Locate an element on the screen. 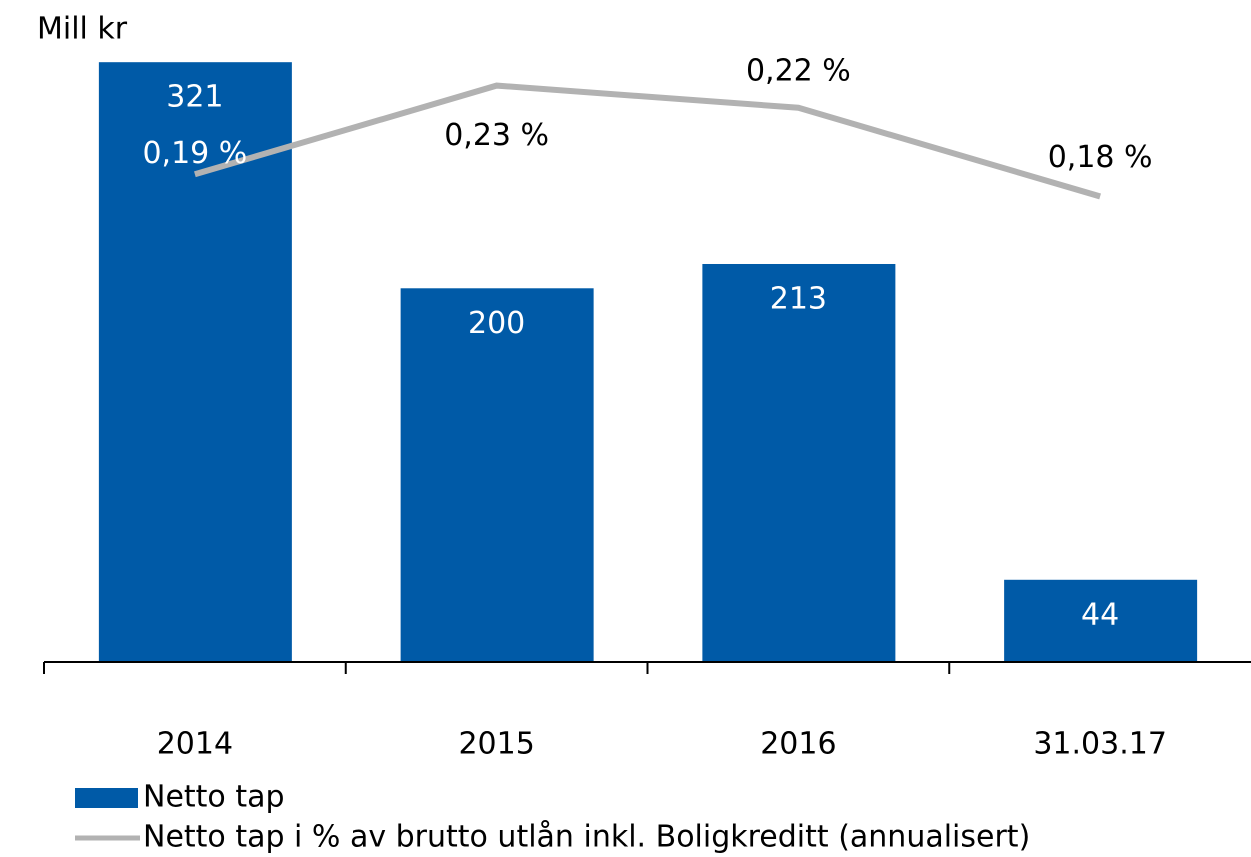 This screenshot has width=1251, height=857. line-label: 0,22 % is located at coordinates (798, 70).